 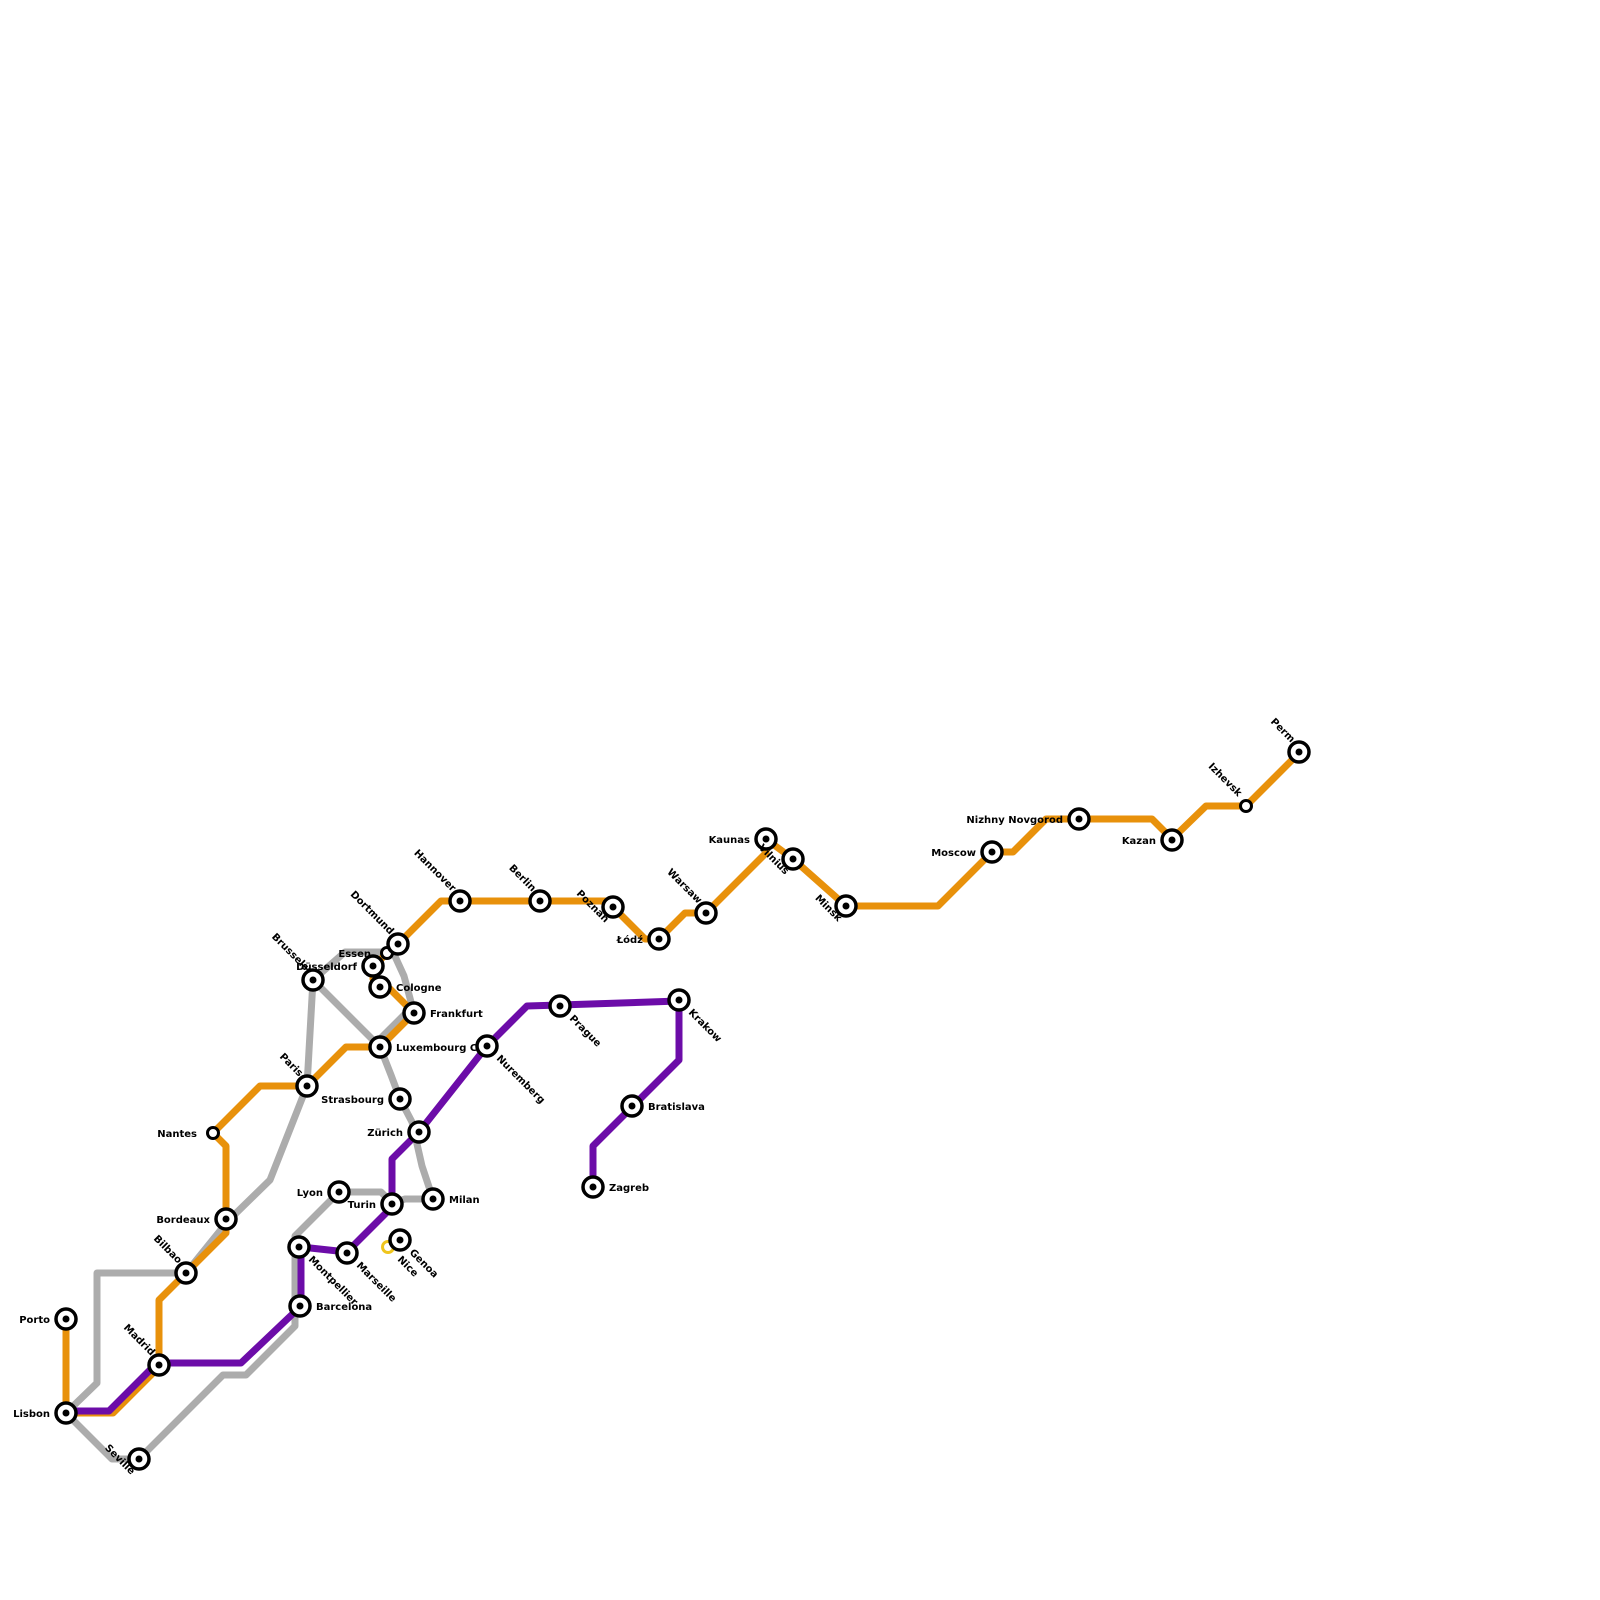 I want to click on station-label-lisbon: Lisbon, so click(x=31, y=1414).